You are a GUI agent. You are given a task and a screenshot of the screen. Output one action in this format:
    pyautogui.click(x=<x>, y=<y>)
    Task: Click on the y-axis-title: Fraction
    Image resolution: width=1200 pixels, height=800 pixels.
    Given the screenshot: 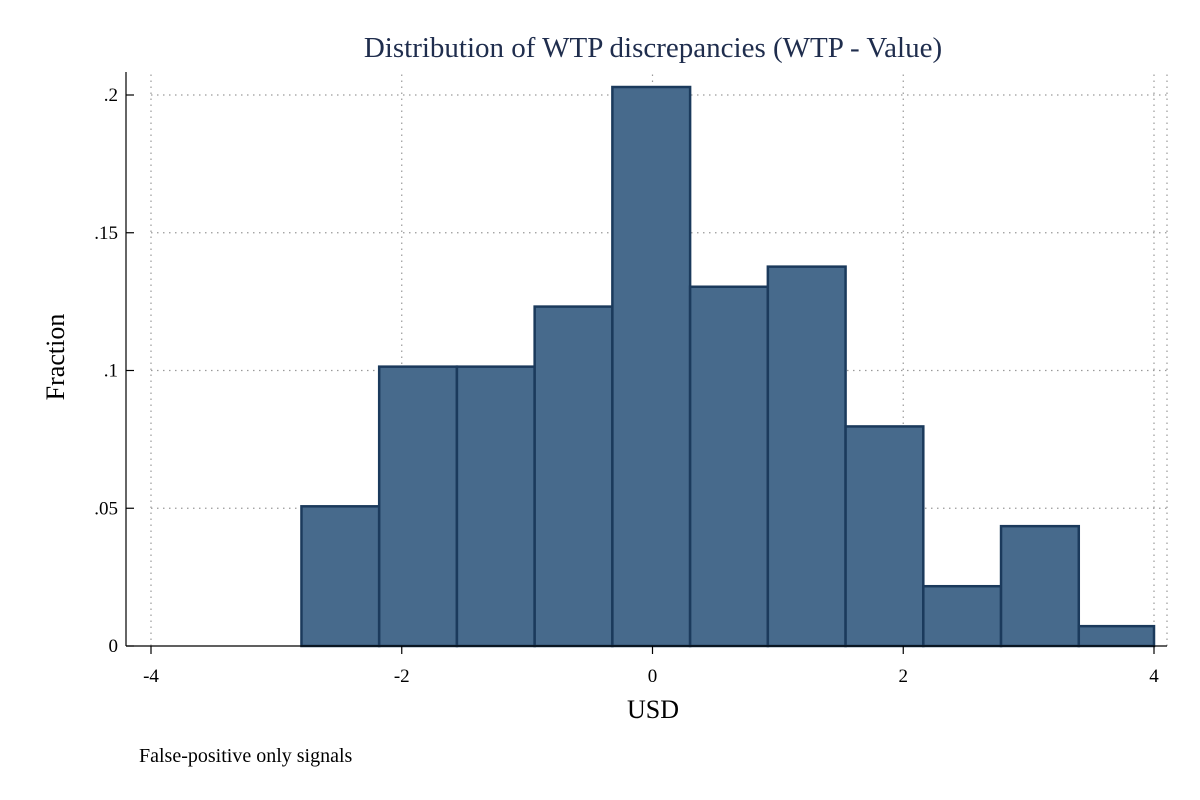 What is the action you would take?
    pyautogui.click(x=55, y=357)
    